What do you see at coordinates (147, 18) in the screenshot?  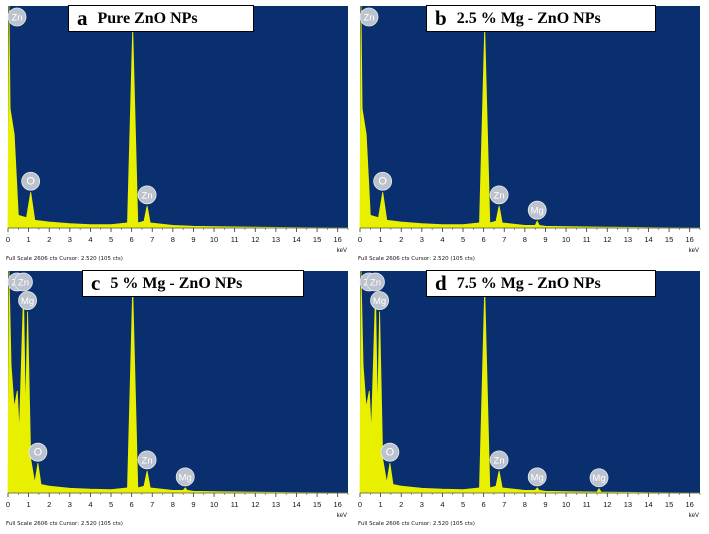 I see `panel-title: Pure ZnO NPs` at bounding box center [147, 18].